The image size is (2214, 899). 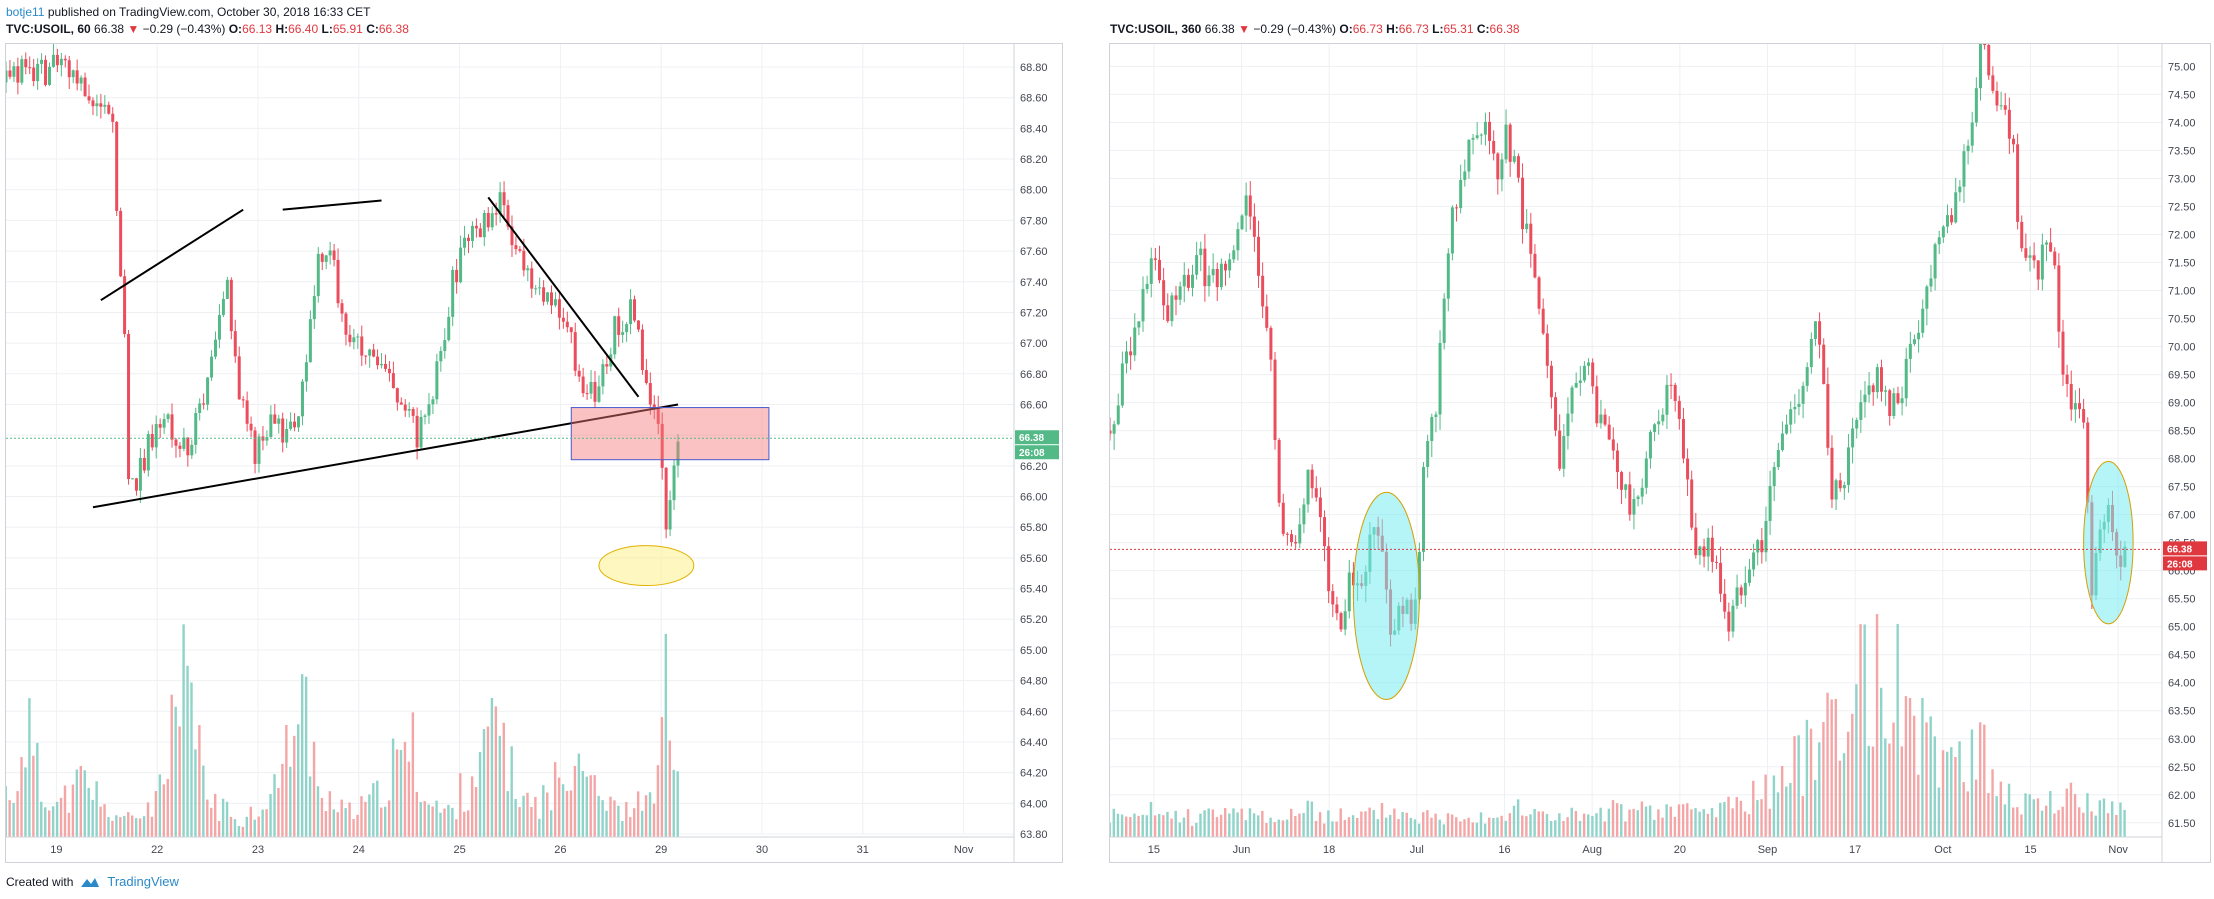 I want to click on x-tick-label: 20, so click(x=1680, y=850).